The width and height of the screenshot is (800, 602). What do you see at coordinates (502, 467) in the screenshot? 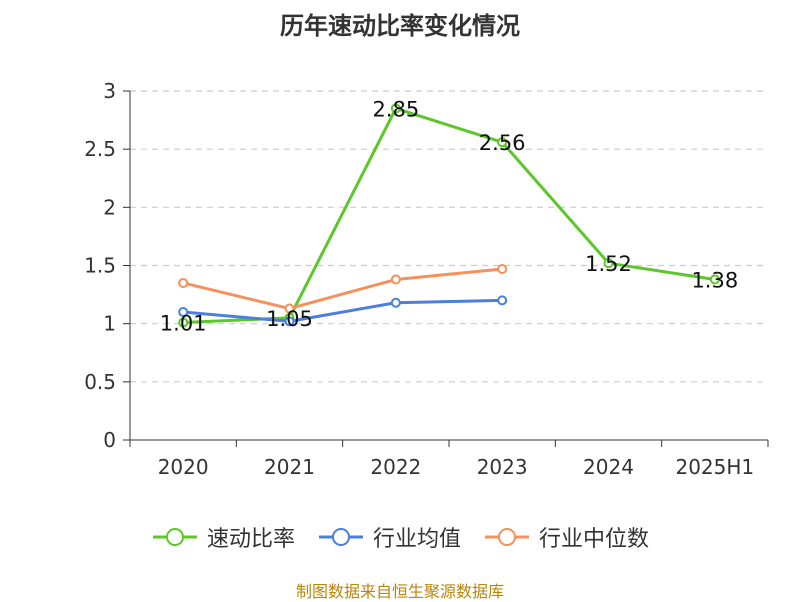
I see `x-tick-label: 2023` at bounding box center [502, 467].